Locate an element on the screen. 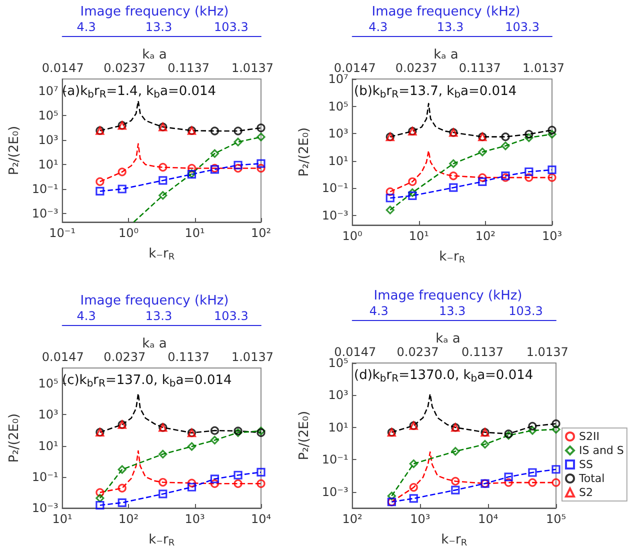  legend-label: SS is located at coordinates (586, 464).